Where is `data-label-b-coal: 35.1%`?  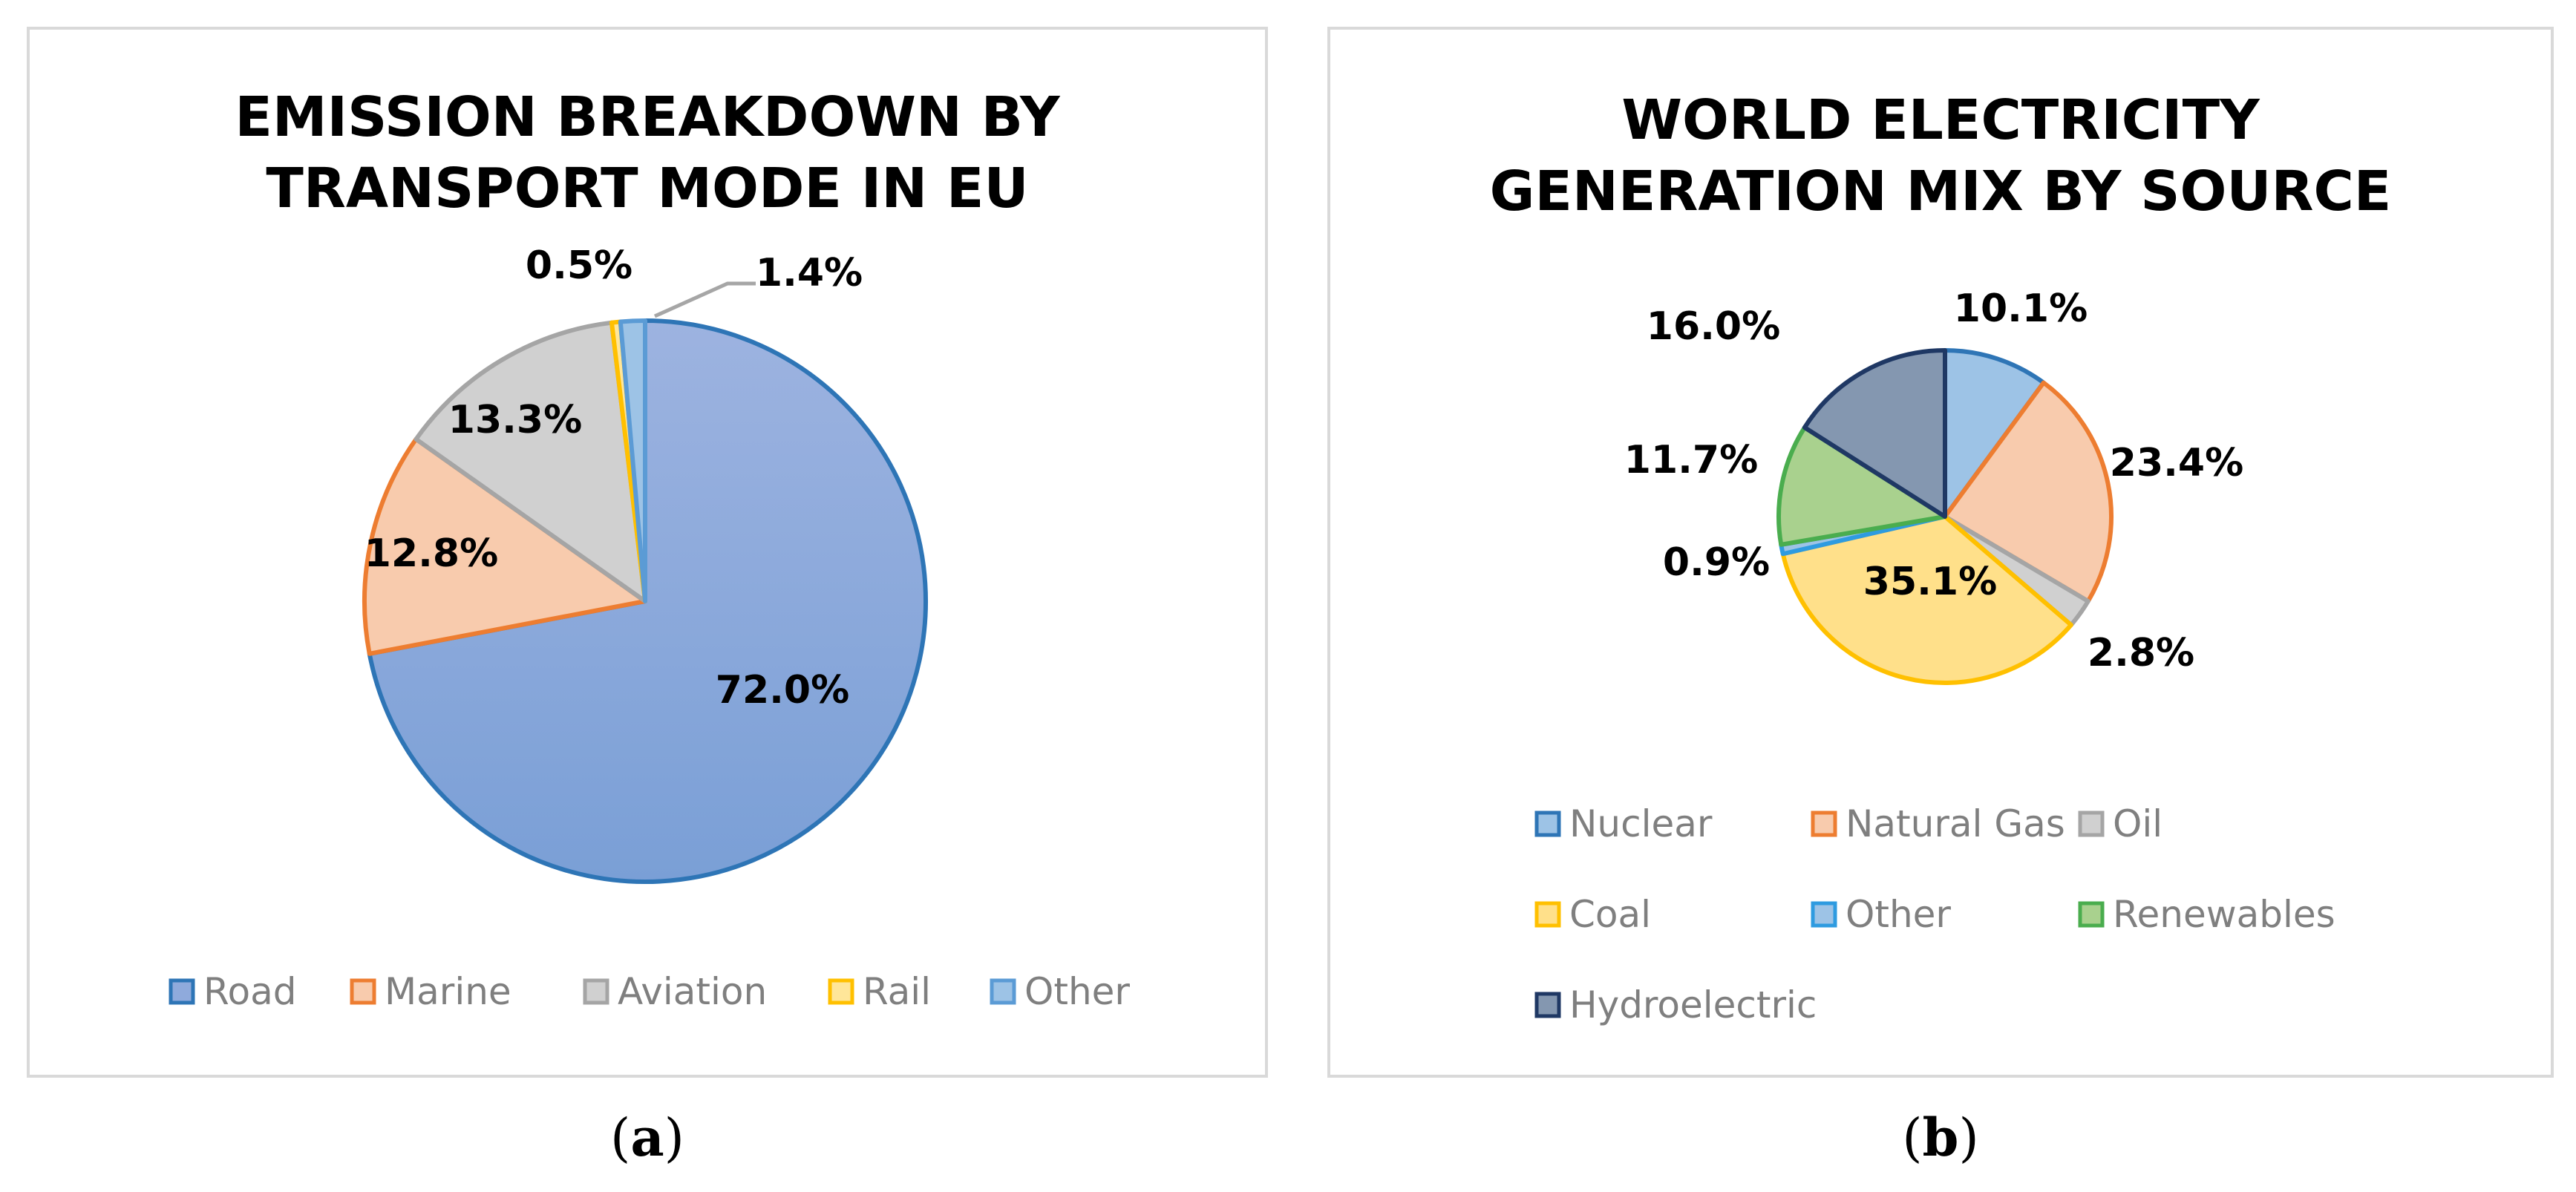
data-label-b-coal: 35.1% is located at coordinates (1930, 582).